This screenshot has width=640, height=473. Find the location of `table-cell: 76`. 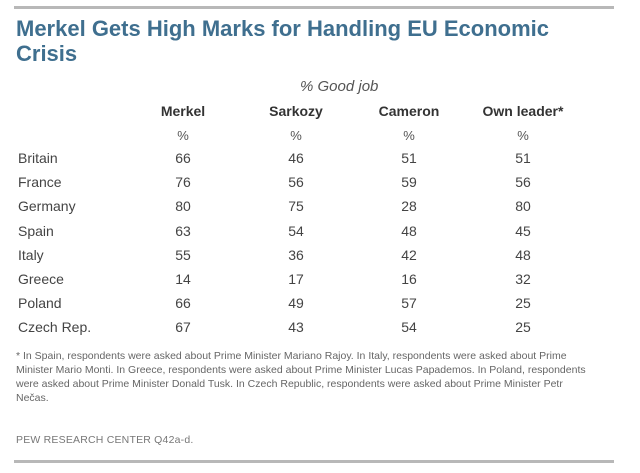

table-cell: 76 is located at coordinates (183, 182).